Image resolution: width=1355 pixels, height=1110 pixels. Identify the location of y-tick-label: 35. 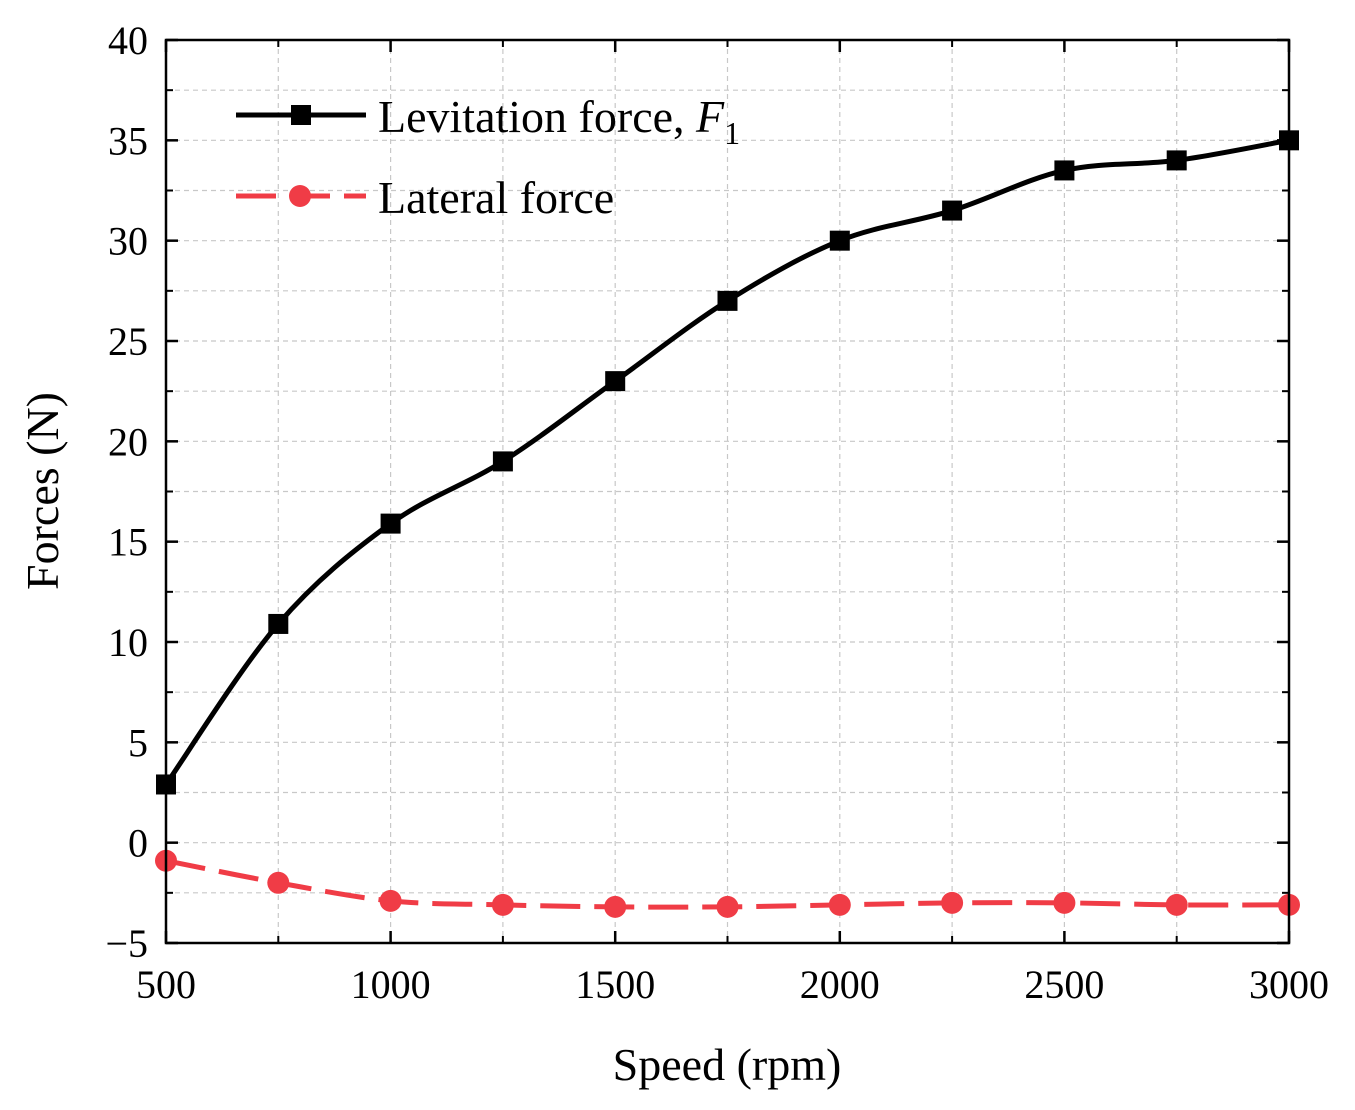
(128, 140).